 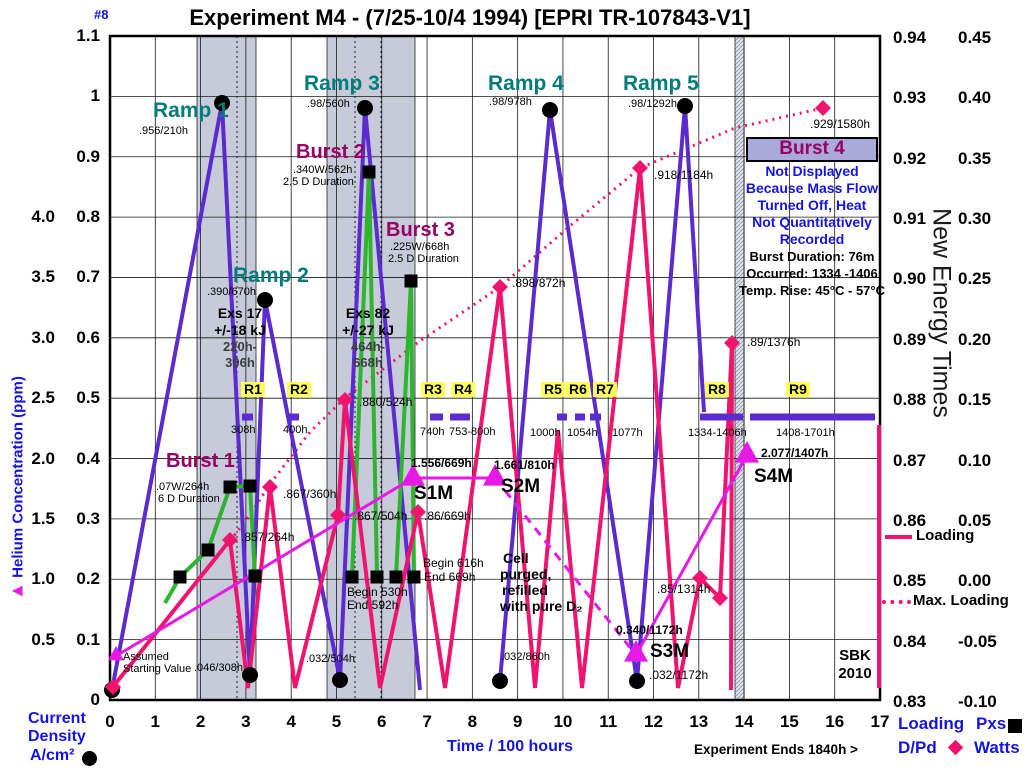 What do you see at coordinates (57, 736) in the screenshot?
I see `current-density-label-line2: Density` at bounding box center [57, 736].